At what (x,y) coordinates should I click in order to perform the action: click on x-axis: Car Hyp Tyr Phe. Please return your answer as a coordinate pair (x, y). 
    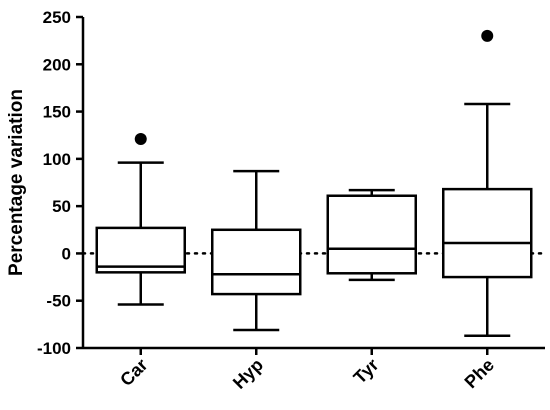
    Looking at the image, I should click on (314, 369).